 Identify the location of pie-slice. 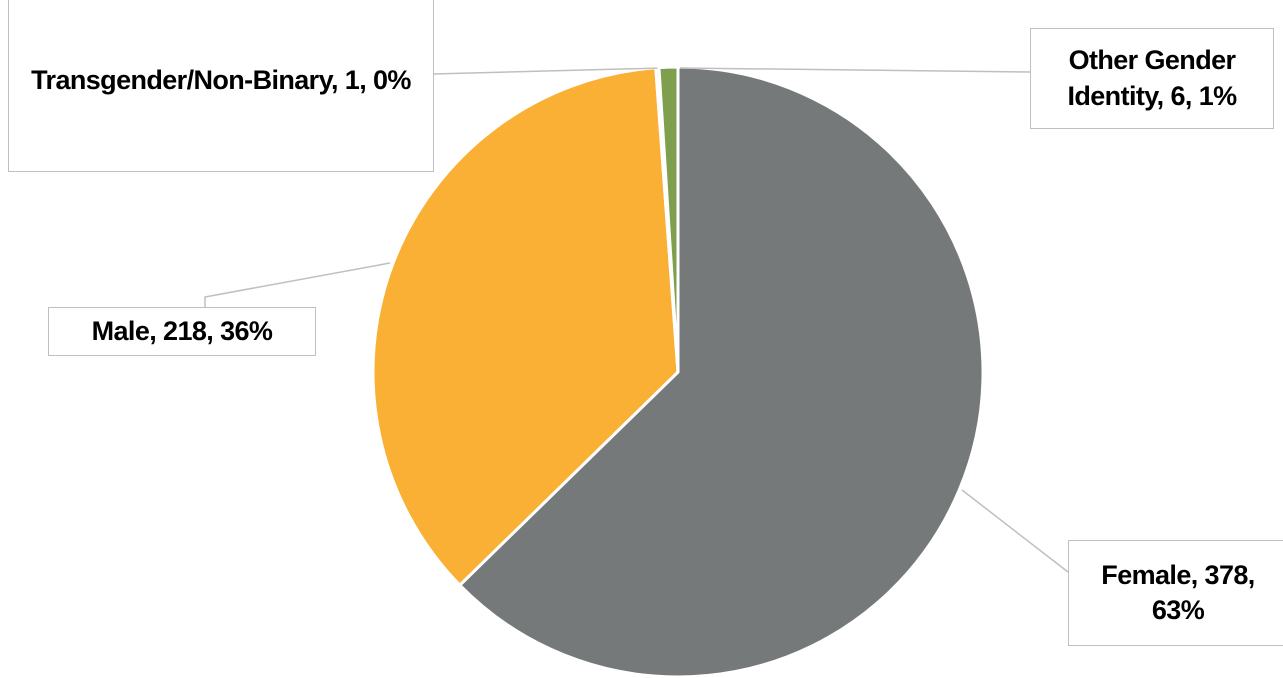
(668, 219).